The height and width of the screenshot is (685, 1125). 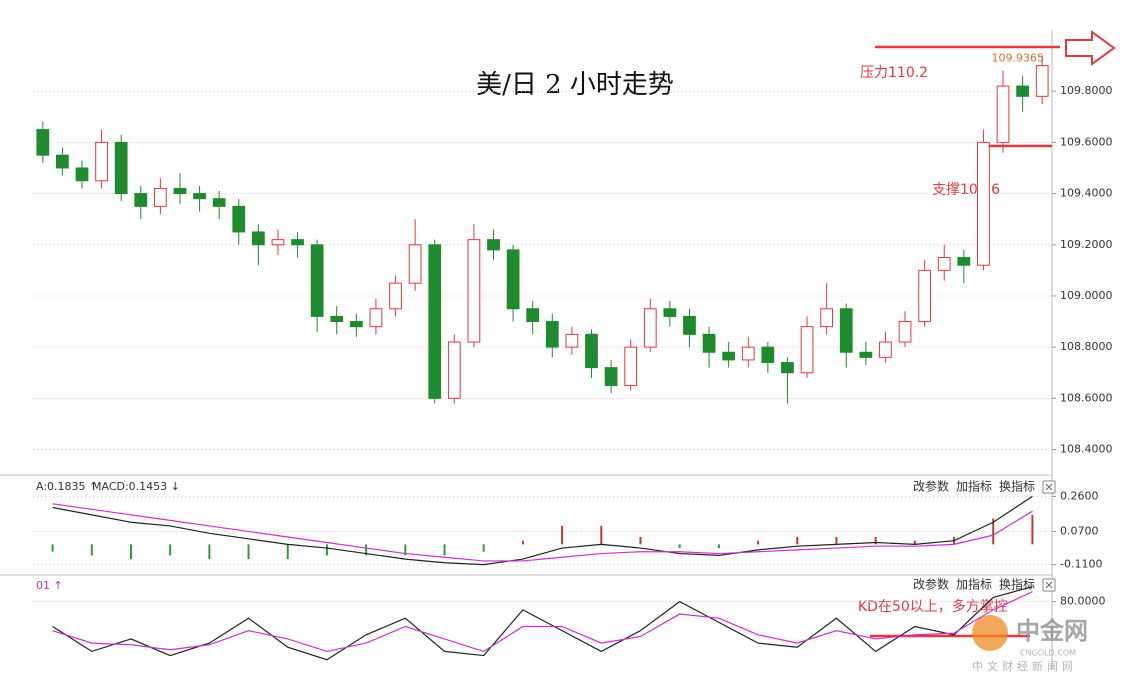 What do you see at coordinates (1079, 495) in the screenshot?
I see `y-tick-label: 0.2600` at bounding box center [1079, 495].